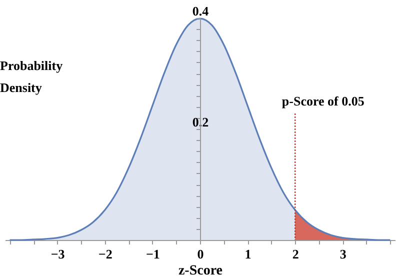 The width and height of the screenshot is (400, 279). Describe the element at coordinates (58, 254) in the screenshot. I see `x-tick-label: −3` at that location.